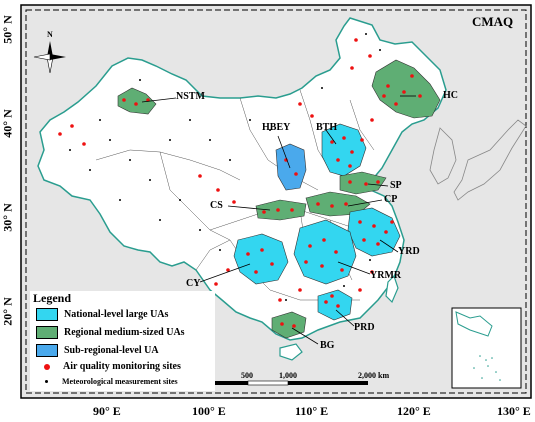 This screenshot has height=422, width=535. Describe the element at coordinates (406, 89) in the screenshot. I see `ua-hc` at that location.